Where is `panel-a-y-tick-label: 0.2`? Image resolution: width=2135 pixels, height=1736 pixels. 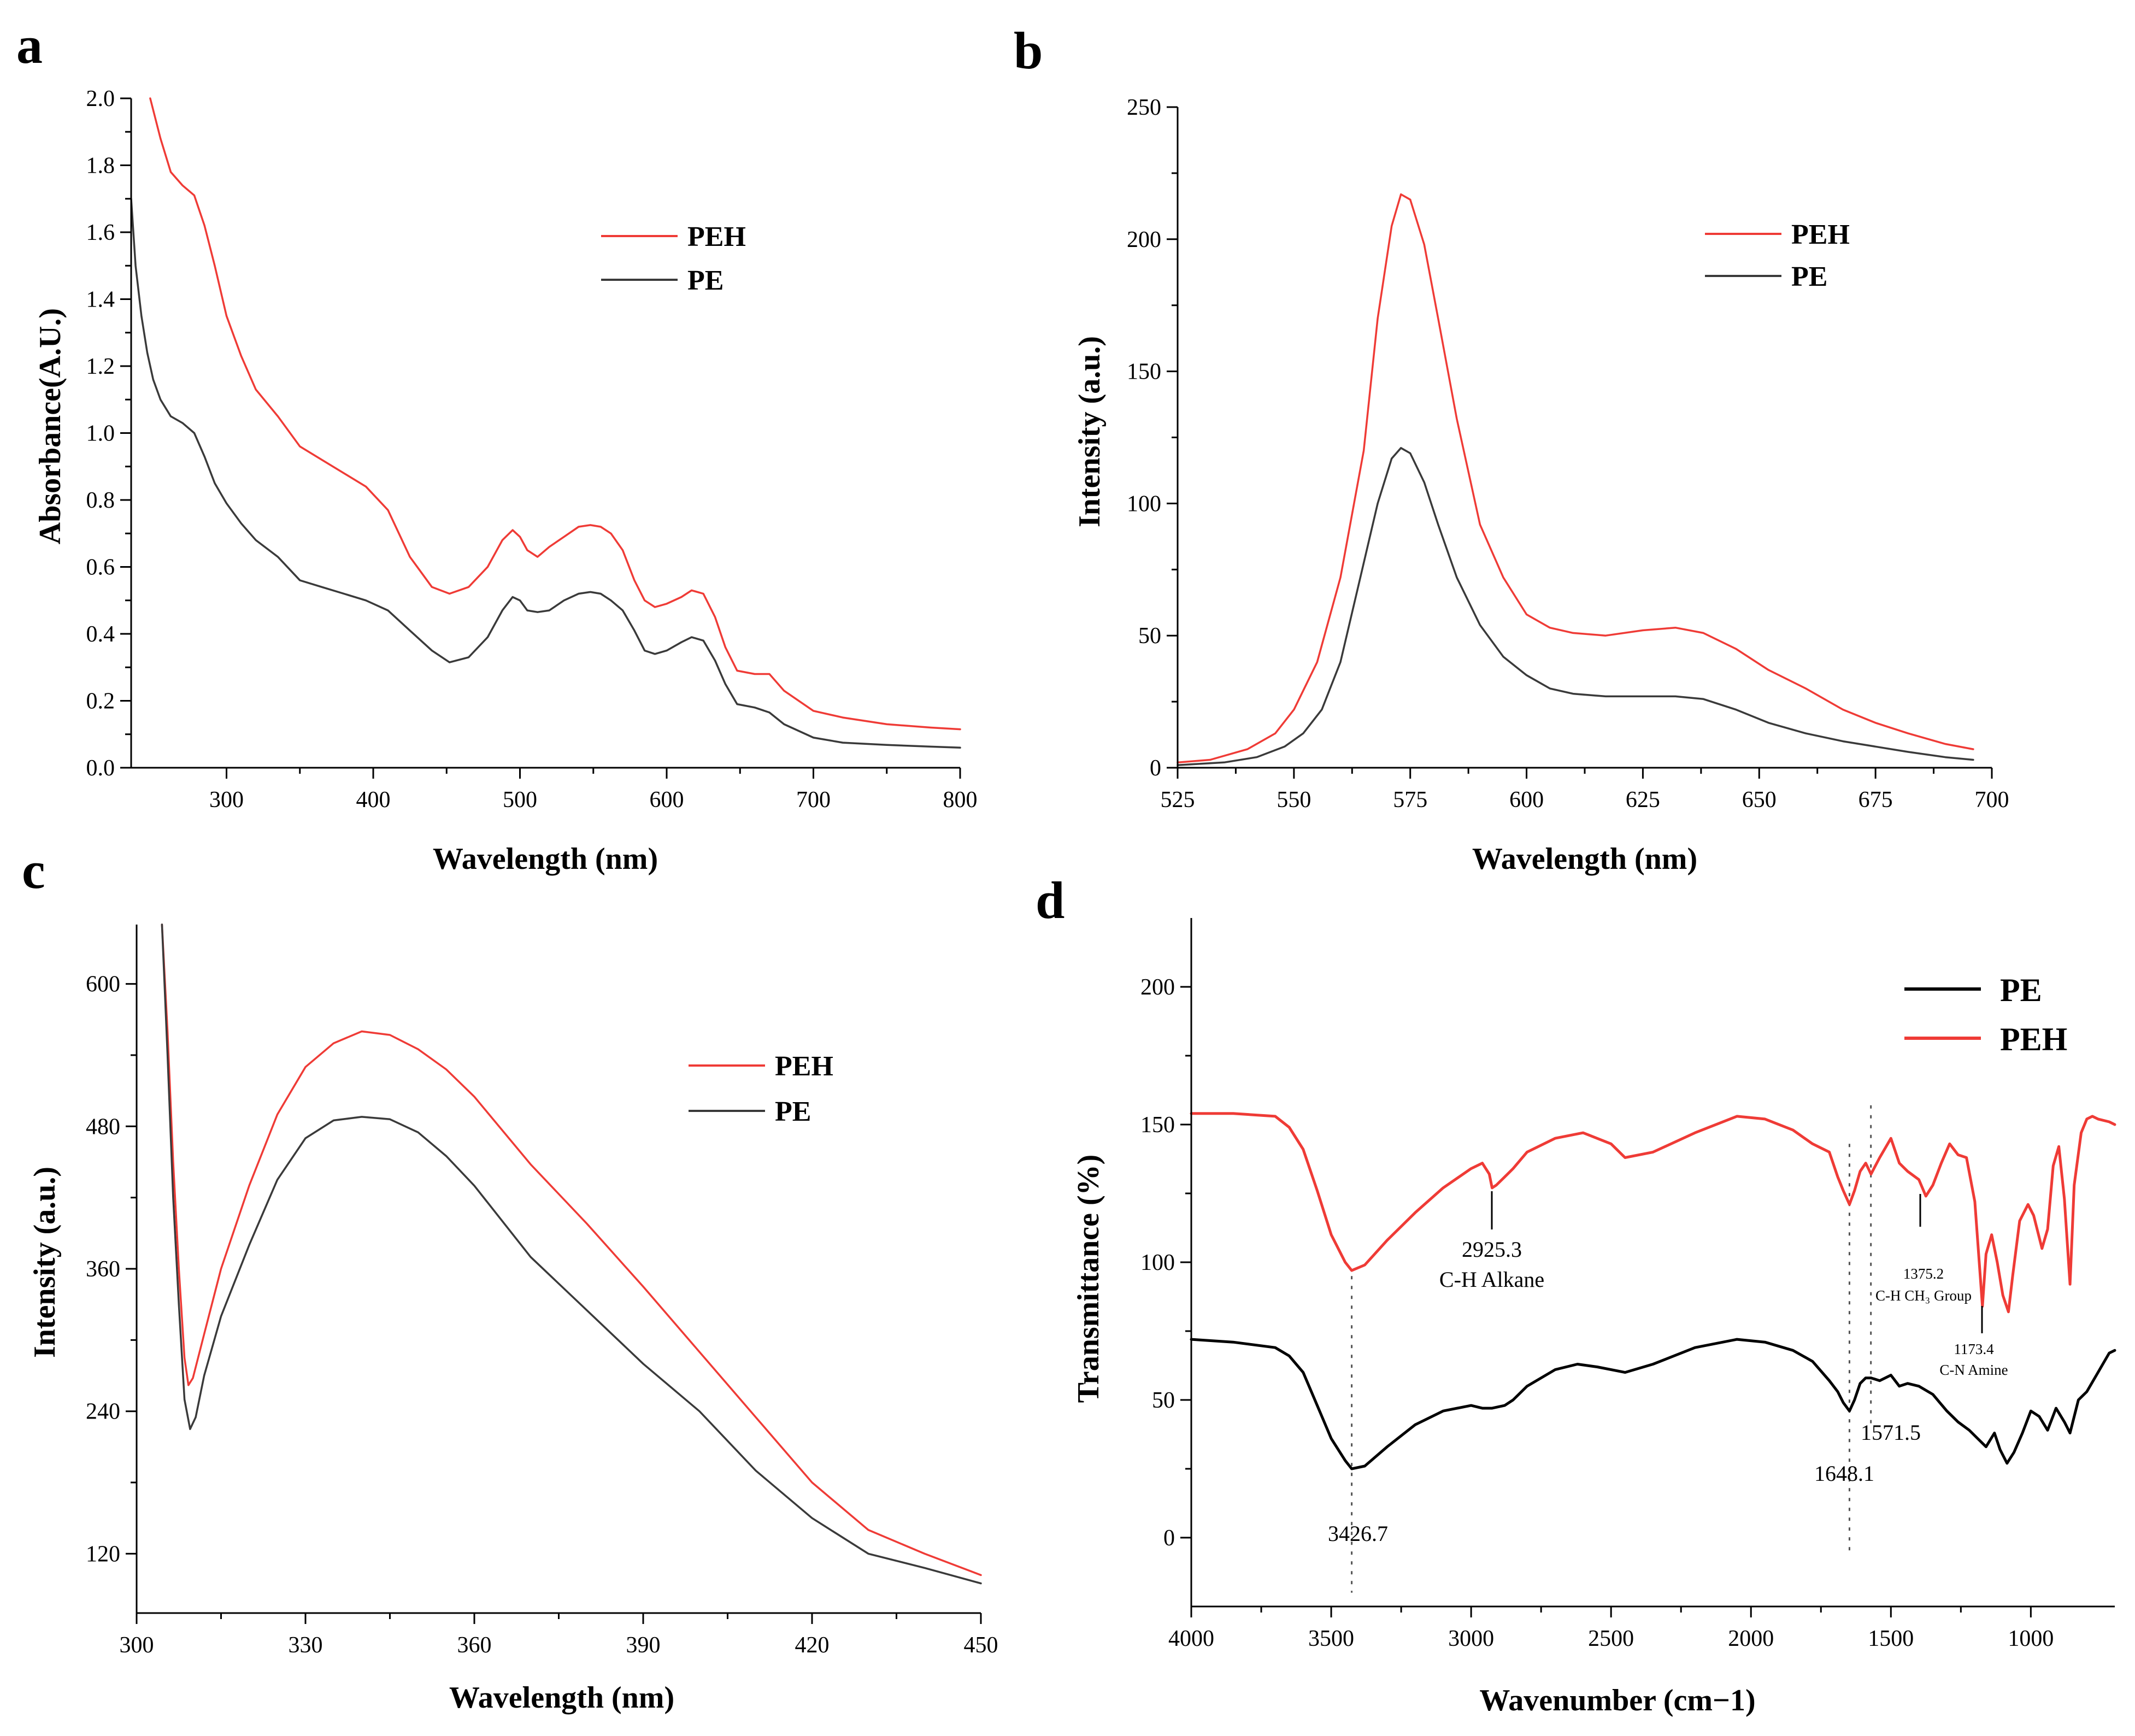 panel-a-y-tick-label: 0.2 is located at coordinates (100, 701).